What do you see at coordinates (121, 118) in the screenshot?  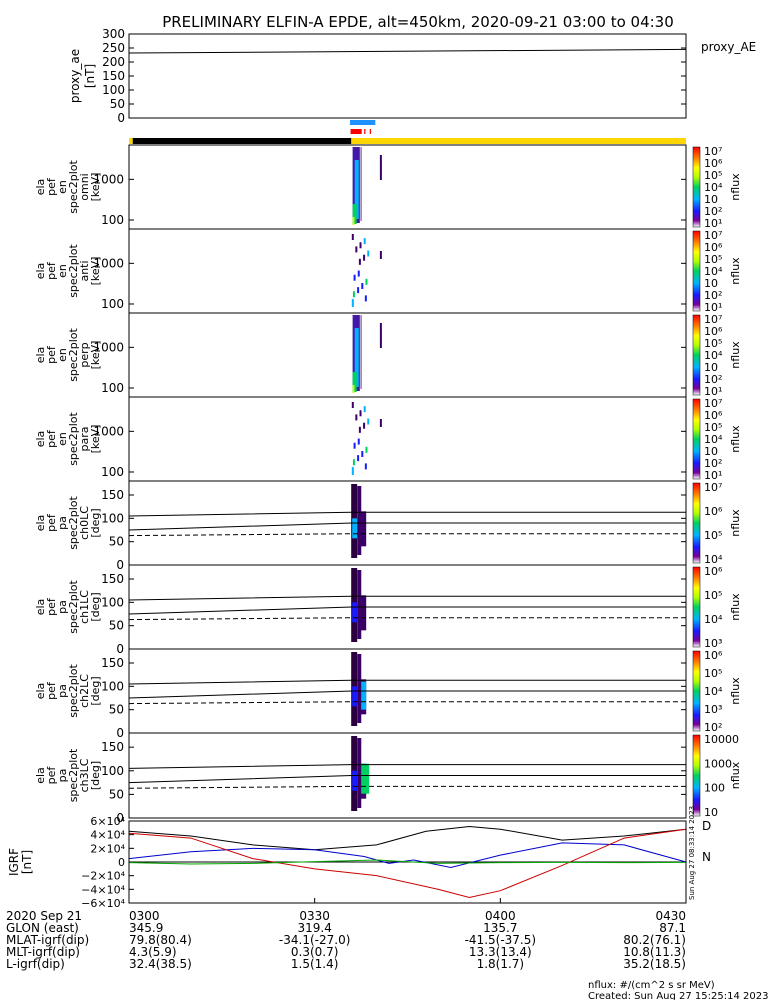 I see `proxy-ae-ytick-label: 0` at bounding box center [121, 118].